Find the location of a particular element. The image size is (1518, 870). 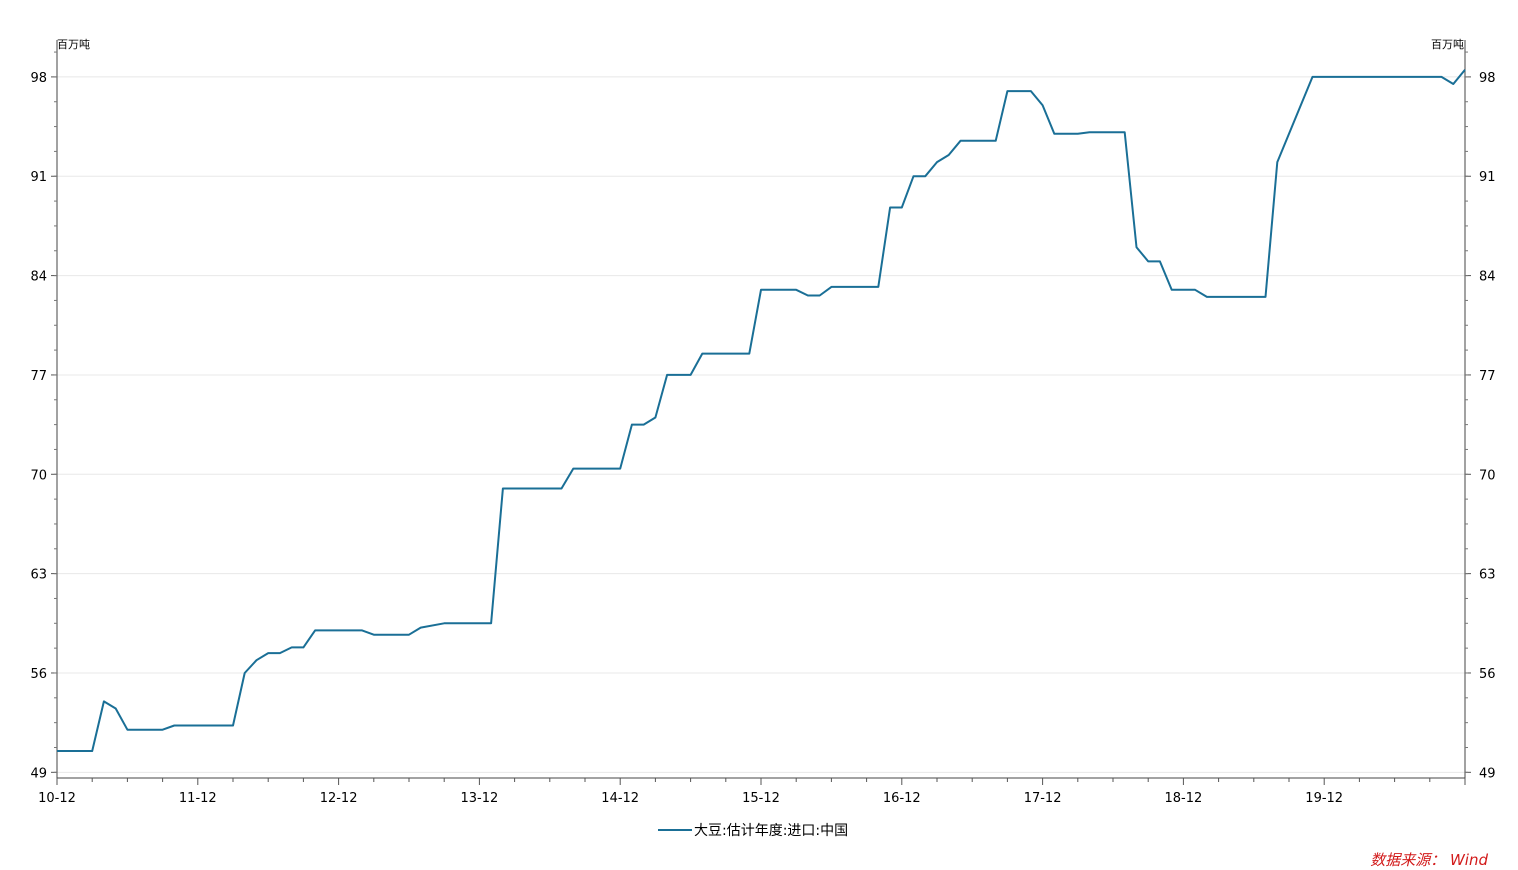

x-tick-label: 18-12 is located at coordinates (1184, 798).